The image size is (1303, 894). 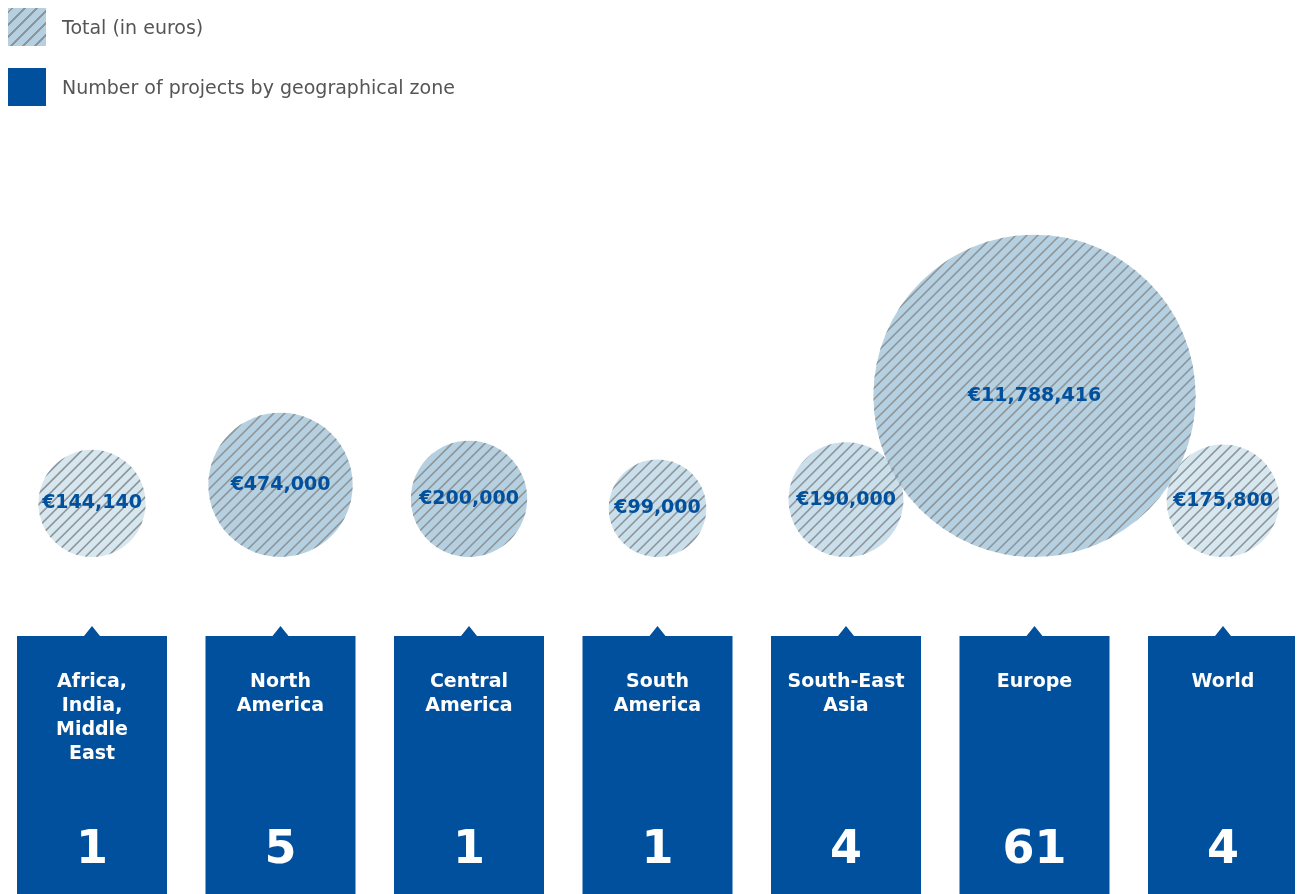 I want to click on data-label: 5, so click(x=280, y=846).